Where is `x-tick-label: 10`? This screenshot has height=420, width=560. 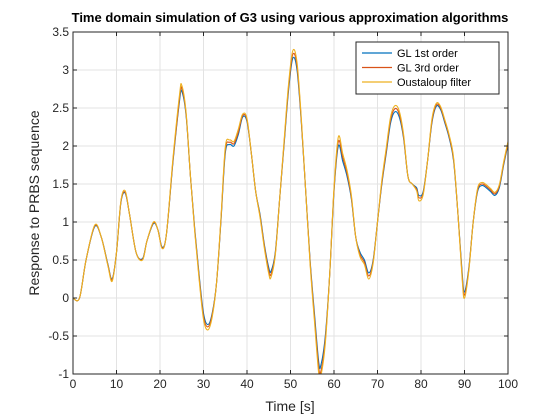
x-tick-label: 10 is located at coordinates (117, 384).